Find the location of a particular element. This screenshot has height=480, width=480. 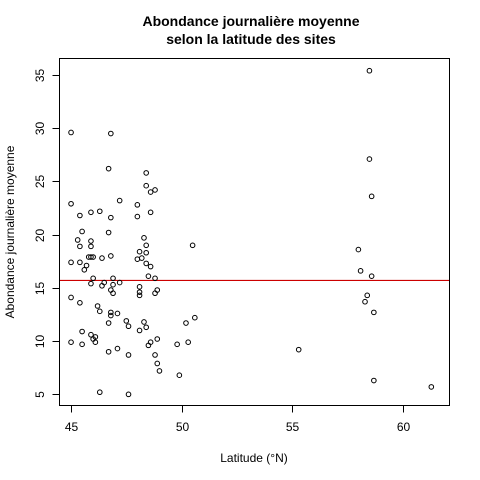

x-tick-label: 55 is located at coordinates (293, 427).